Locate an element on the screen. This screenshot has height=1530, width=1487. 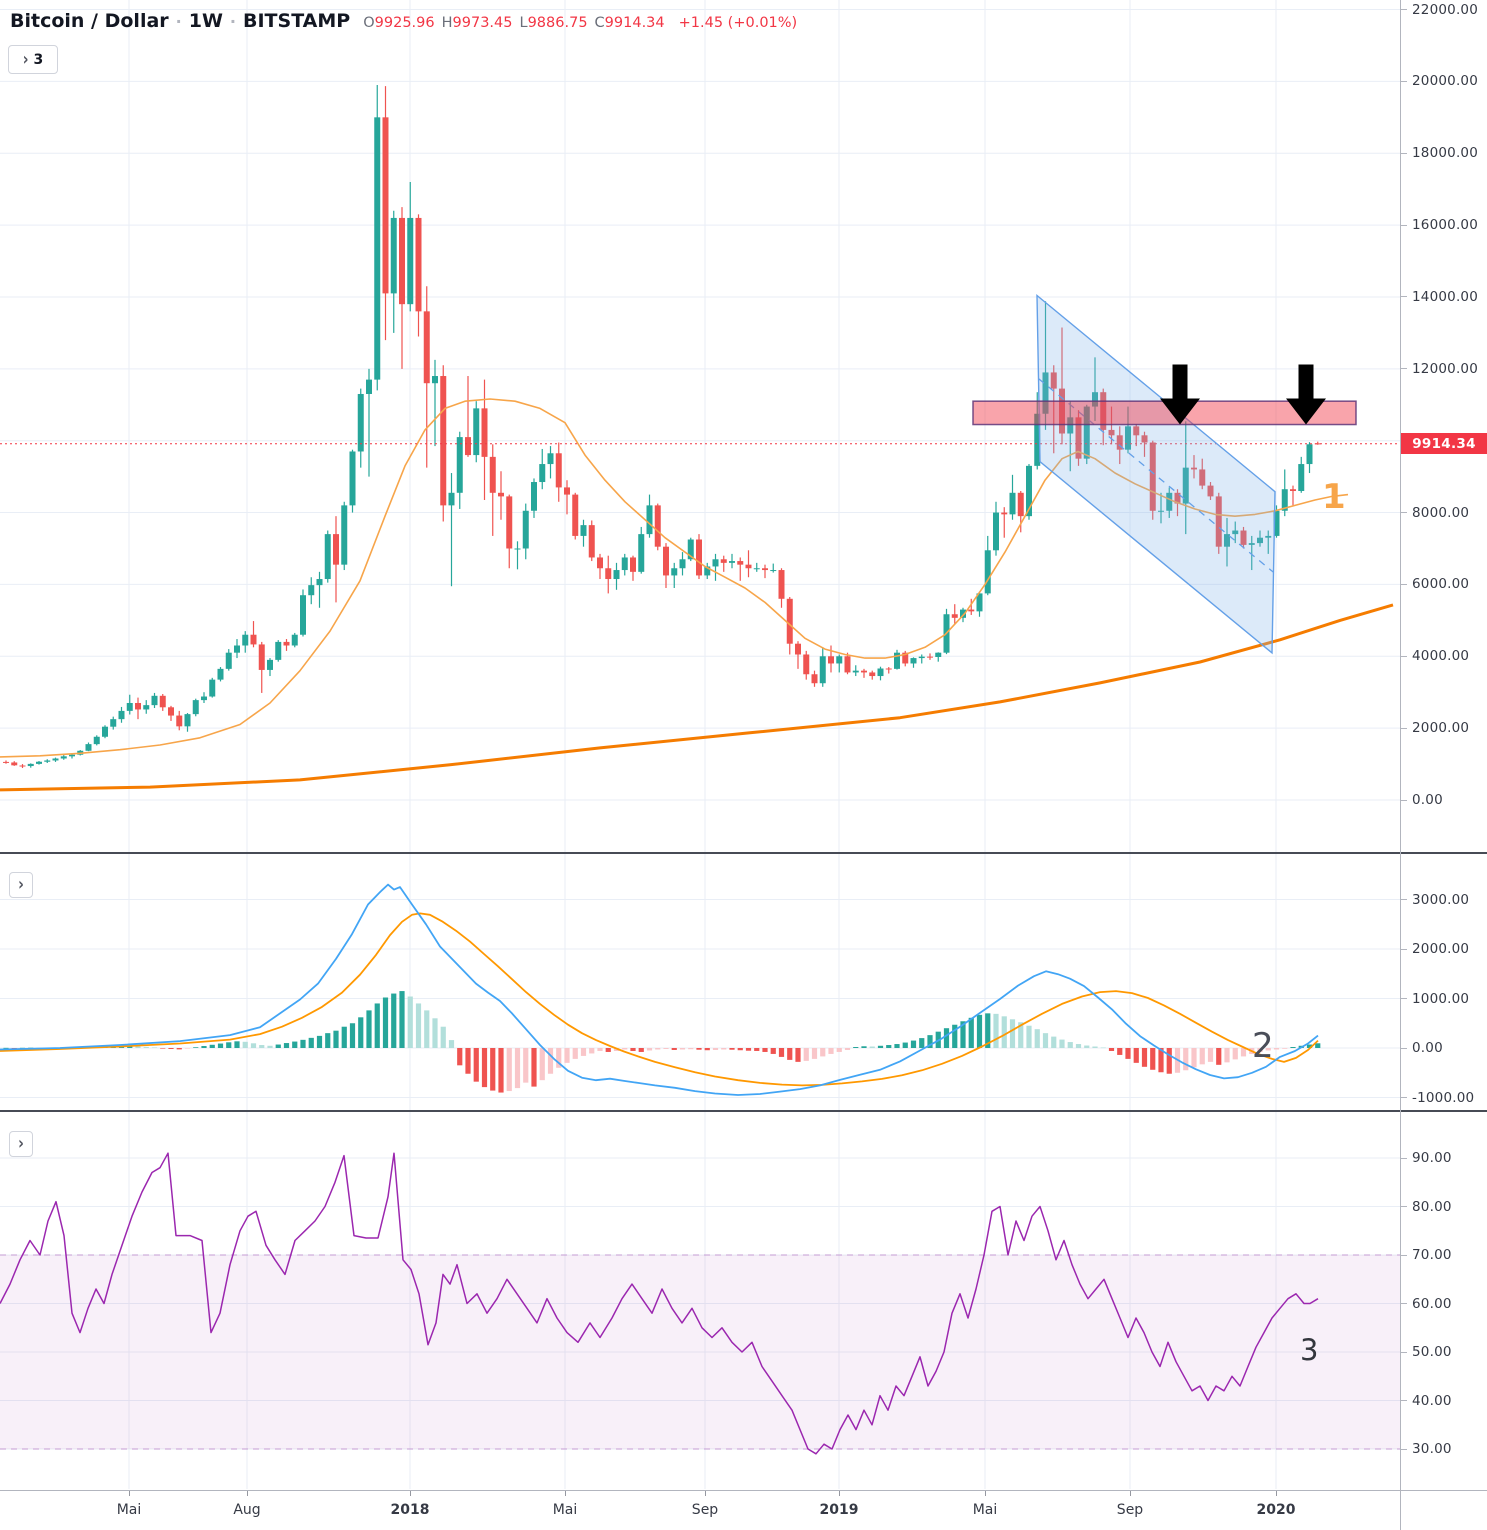
time-axis-label: 2018 is located at coordinates (410, 1510).